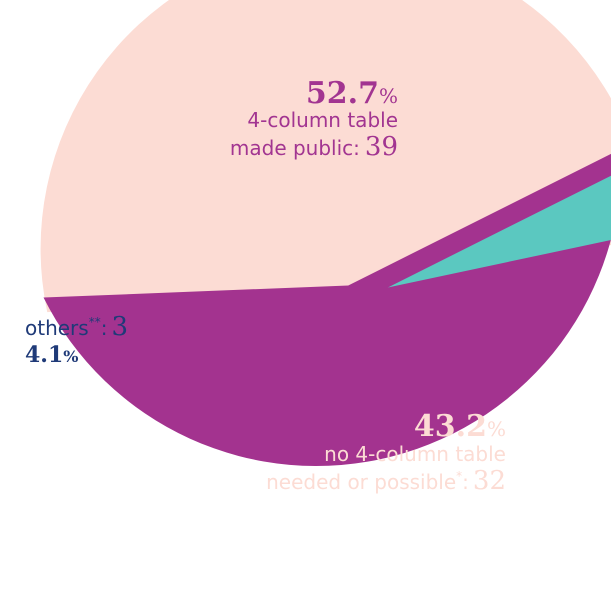 This screenshot has height=601, width=611. What do you see at coordinates (76, 327) in the screenshot?
I see `label-line-others: others**: 3` at bounding box center [76, 327].